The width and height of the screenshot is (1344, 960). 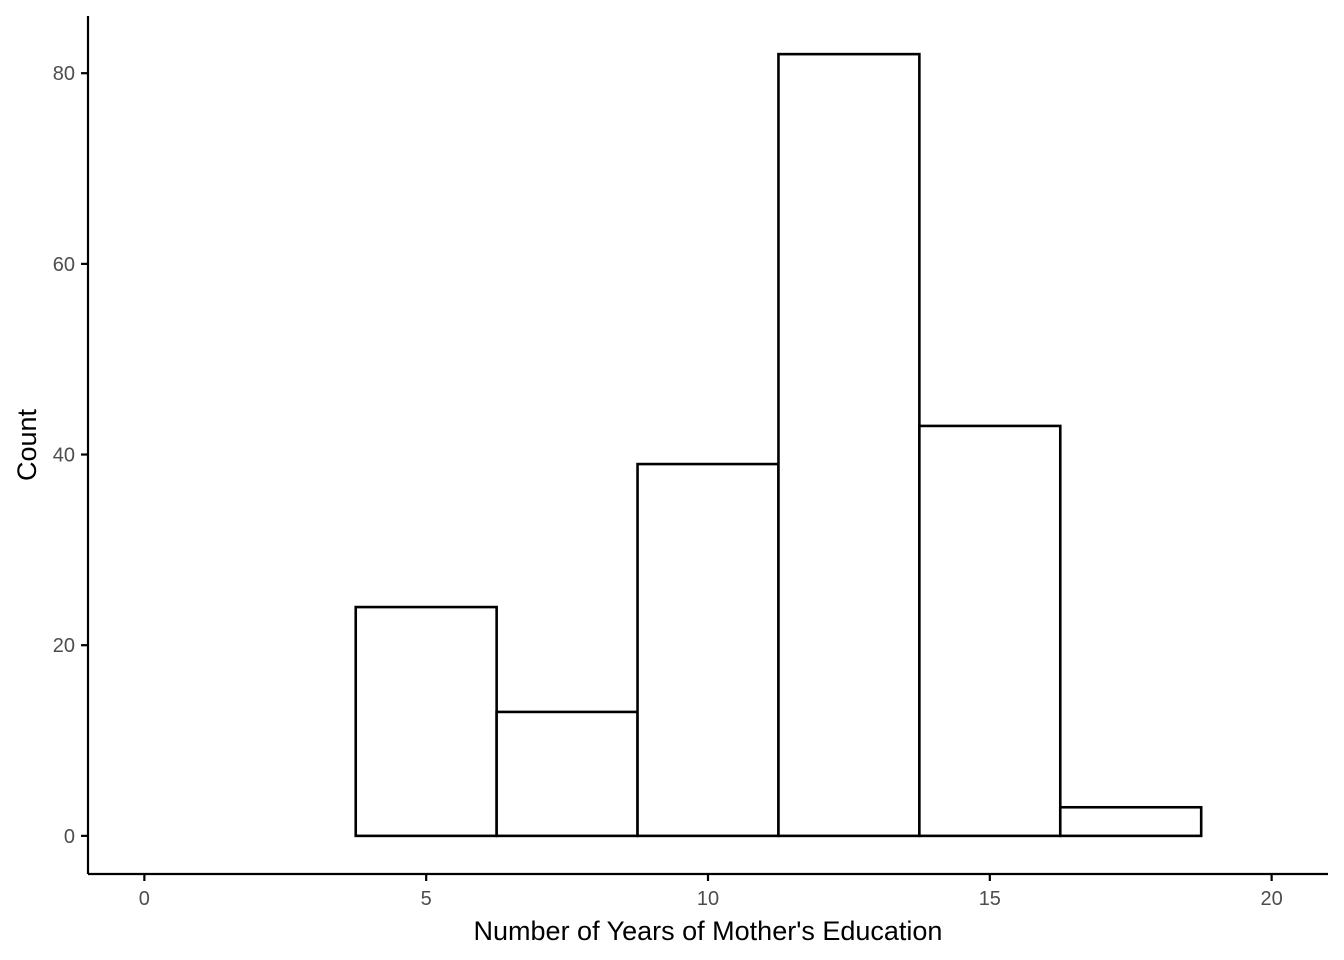 I want to click on x-tick-label: 5, so click(x=426, y=899).